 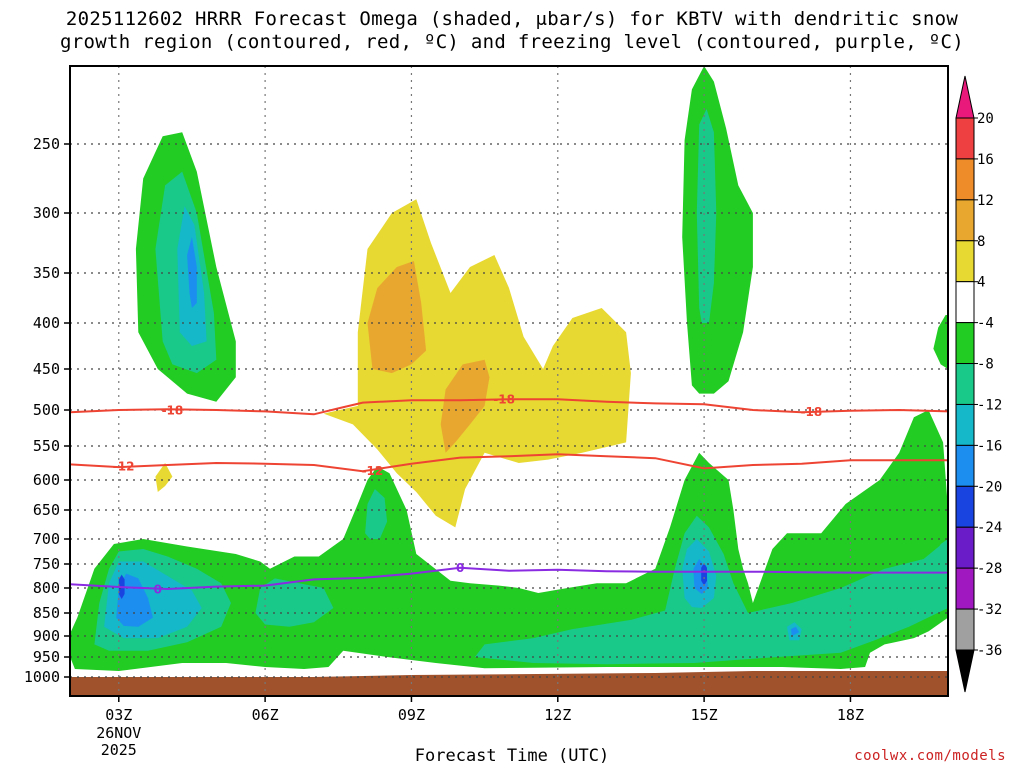 What do you see at coordinates (373, 471) in the screenshot?
I see `dgz-minus12-label-b-label: -12` at bounding box center [373, 471].